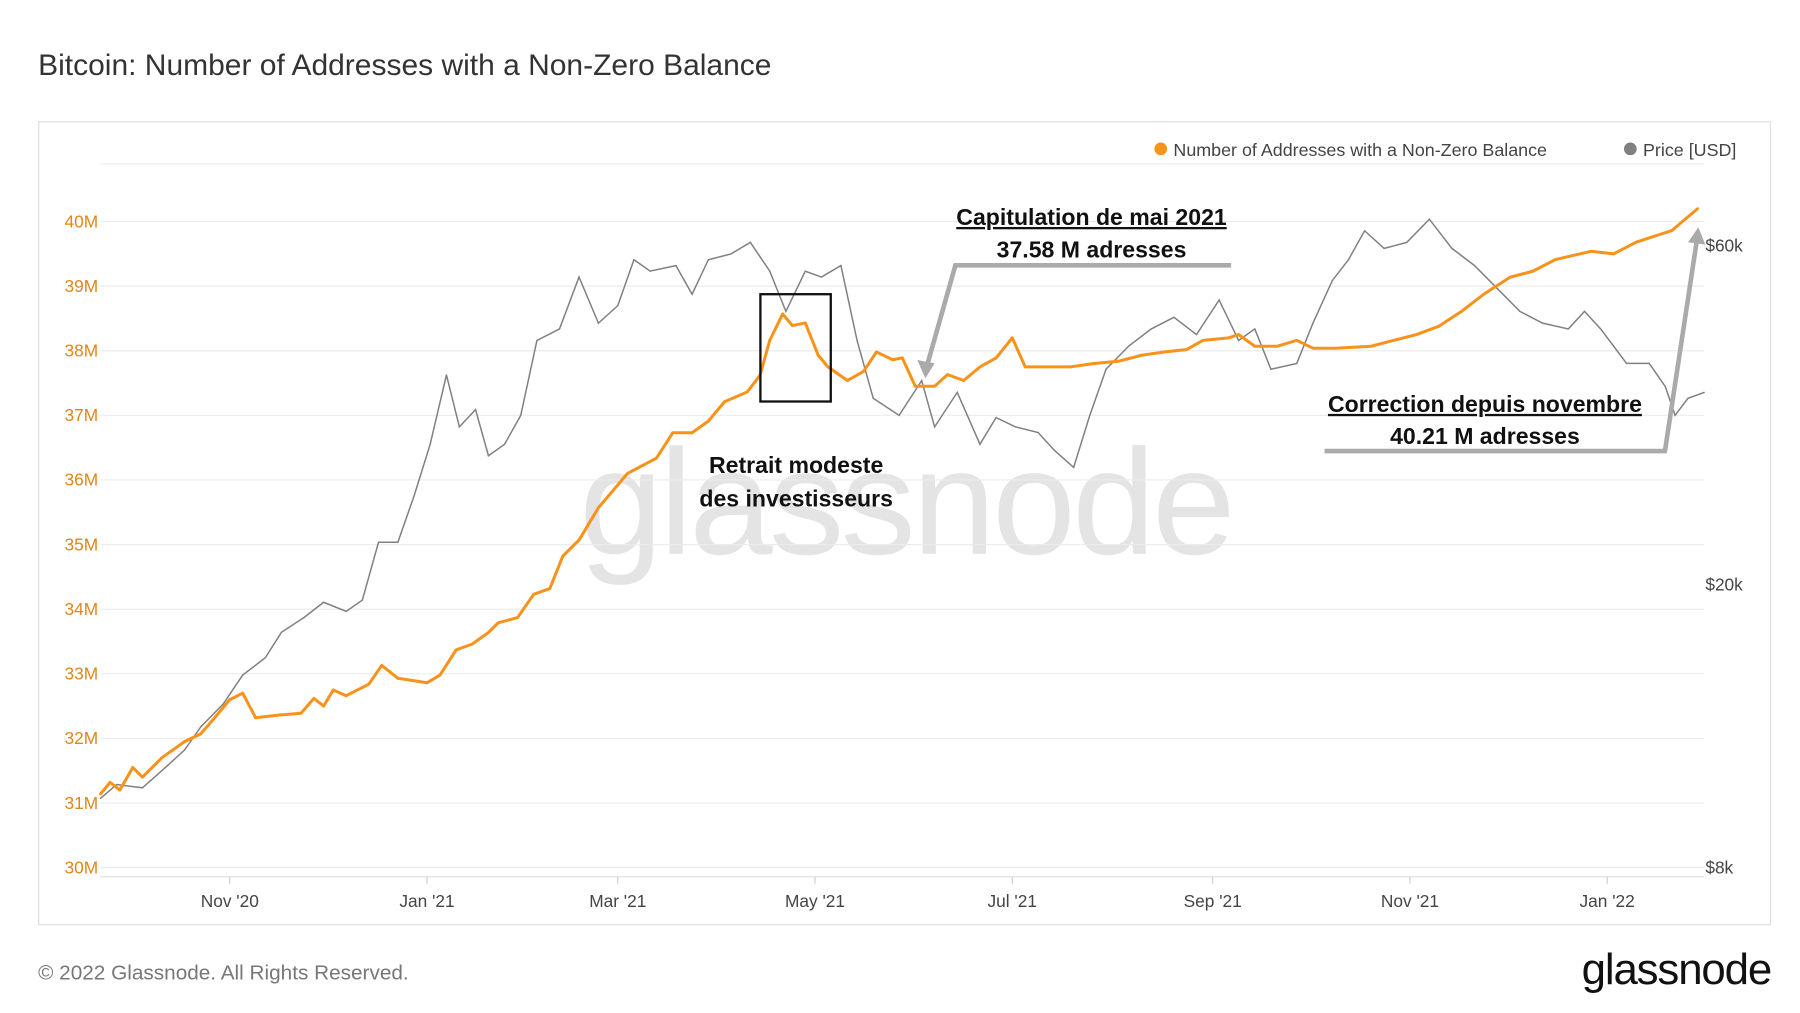 This screenshot has height=1013, width=1800. What do you see at coordinates (1689, 150) in the screenshot?
I see `legend-label-price: Price [USD]` at bounding box center [1689, 150].